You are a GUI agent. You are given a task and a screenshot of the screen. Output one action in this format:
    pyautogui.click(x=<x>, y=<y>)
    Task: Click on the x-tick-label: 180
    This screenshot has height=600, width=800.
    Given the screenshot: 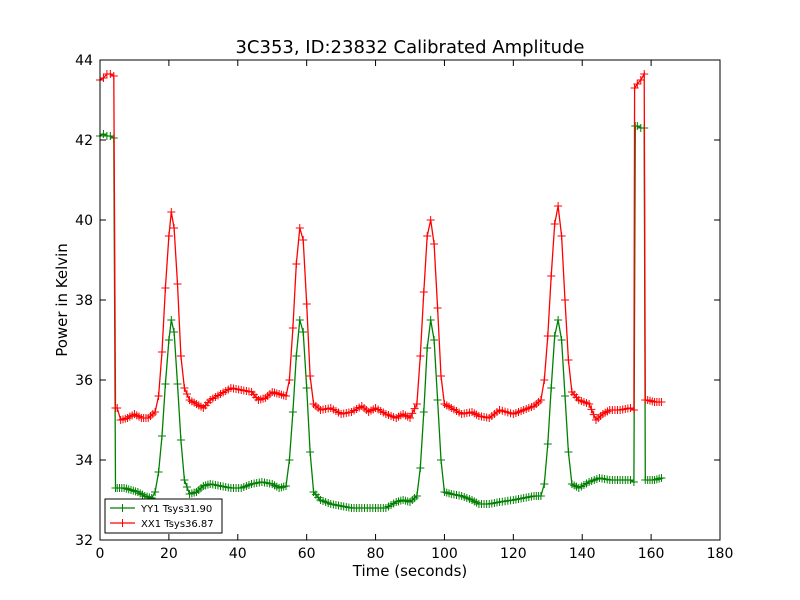 What is the action you would take?
    pyautogui.click(x=720, y=554)
    